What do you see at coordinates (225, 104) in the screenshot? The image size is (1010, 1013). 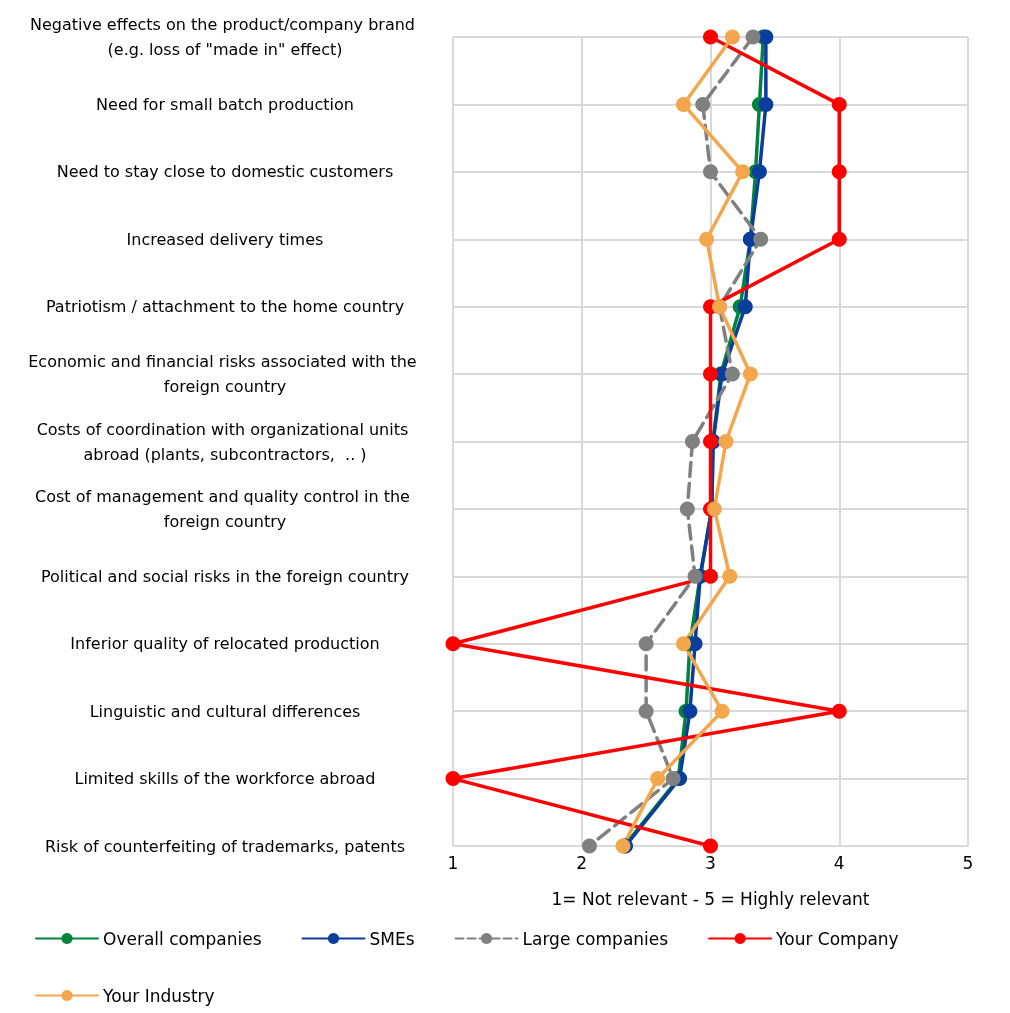 I see `y-tick-label: Need for small batch production` at bounding box center [225, 104].